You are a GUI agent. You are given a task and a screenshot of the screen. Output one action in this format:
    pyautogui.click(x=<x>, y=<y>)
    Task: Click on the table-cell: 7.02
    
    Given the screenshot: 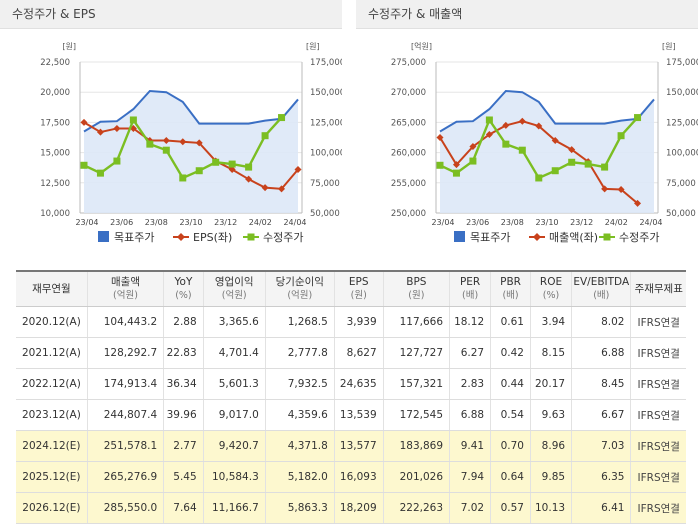 What is the action you would take?
    pyautogui.click(x=470, y=508)
    